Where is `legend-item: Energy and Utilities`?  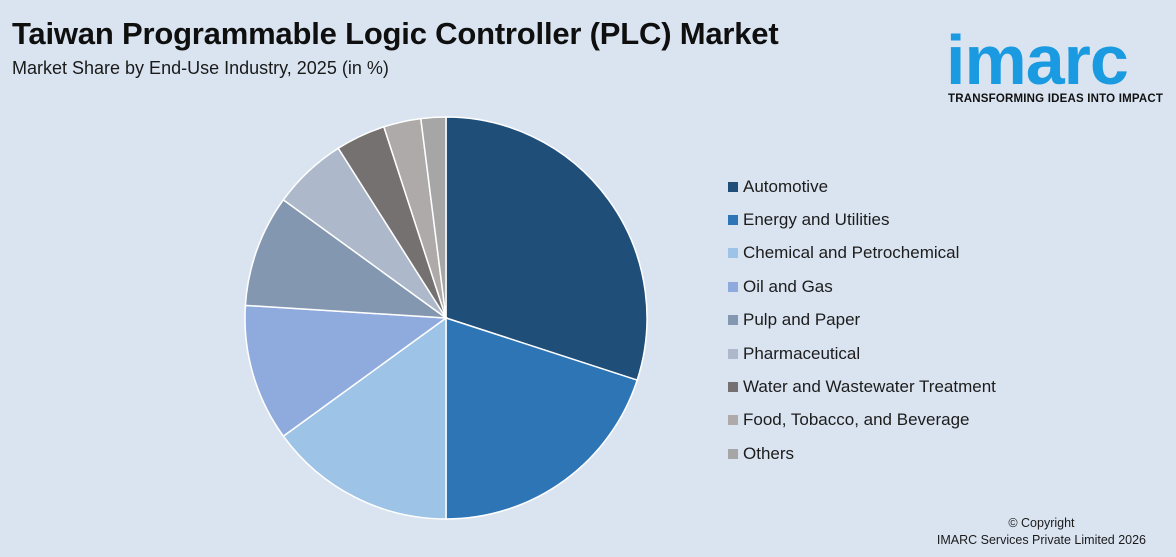 legend-item: Energy and Utilities is located at coordinates (862, 219).